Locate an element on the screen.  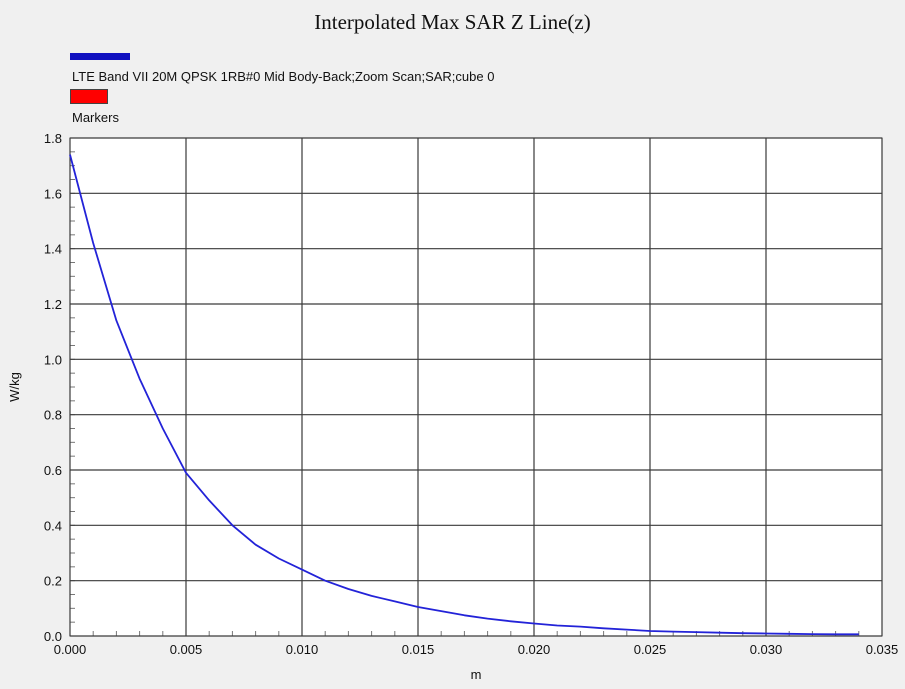
x-tick-label: 0.000 is located at coordinates (70, 649).